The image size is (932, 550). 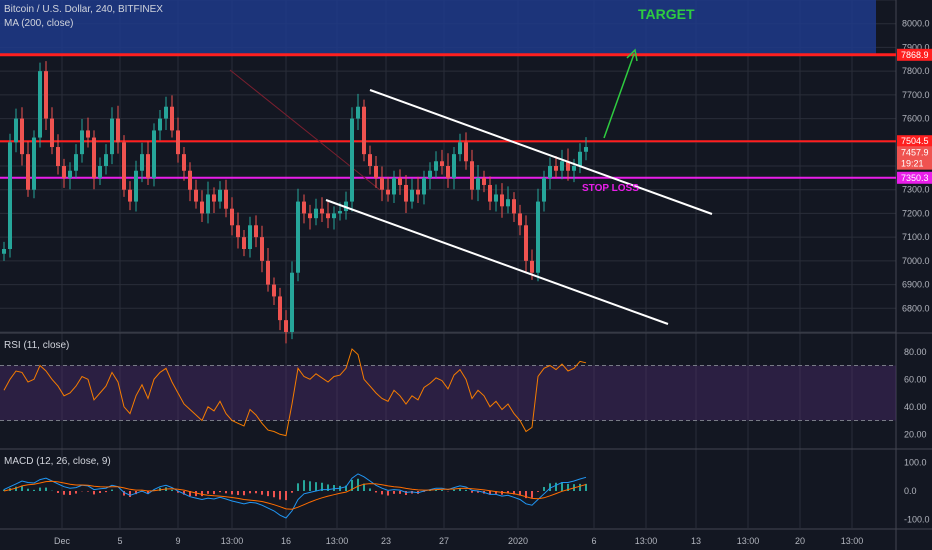 What do you see at coordinates (438, 27) in the screenshot?
I see `target-zone` at bounding box center [438, 27].